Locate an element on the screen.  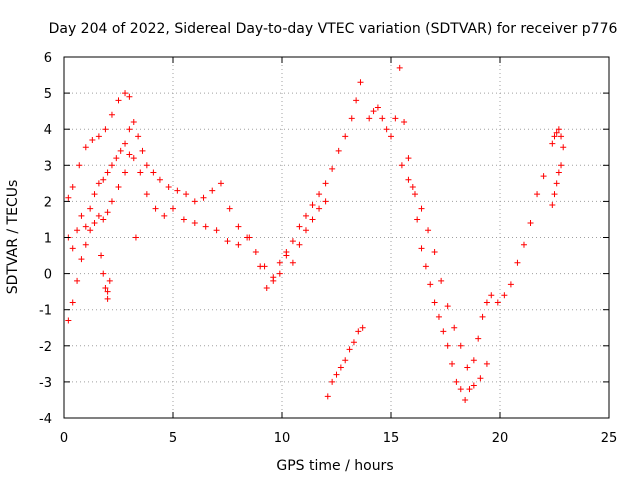
x-axis-label: GPS time / hours is located at coordinates (334, 466).